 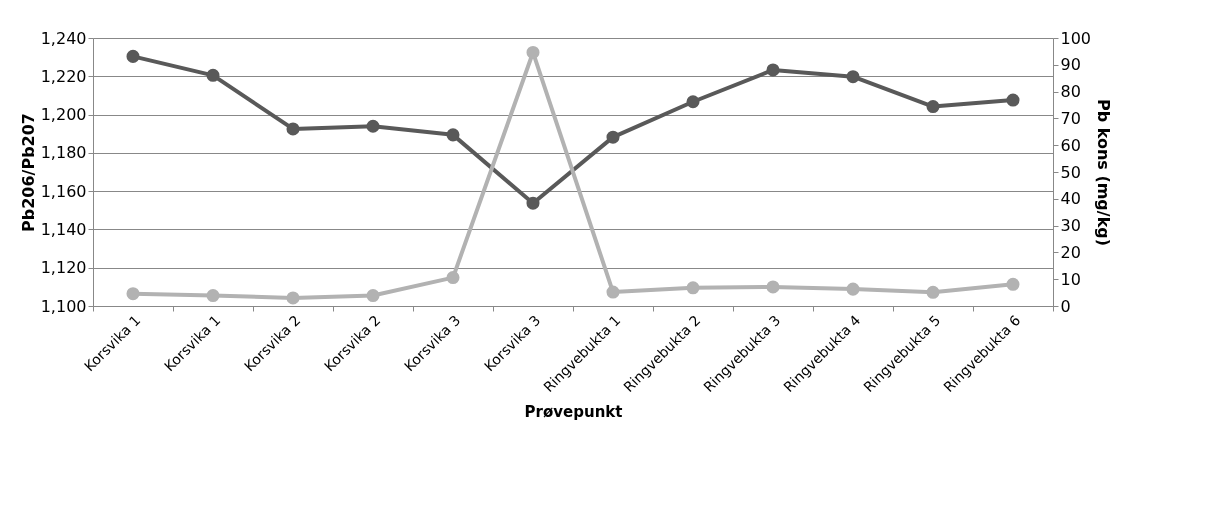 What do you see at coordinates (1070, 92) in the screenshot?
I see `y2-tick-label: 80` at bounding box center [1070, 92].